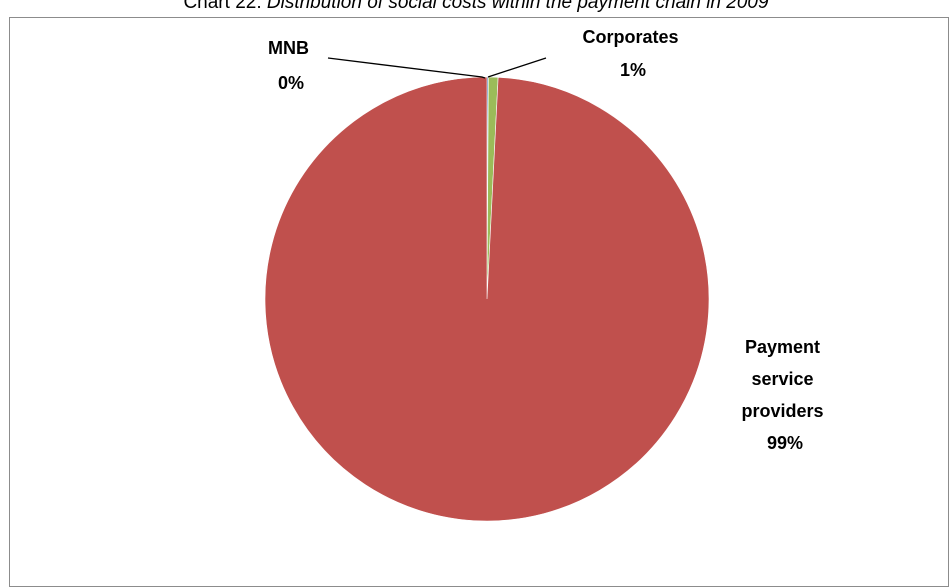 The height and width of the screenshot is (587, 952). Describe the element at coordinates (782, 379) in the screenshot. I see `data-label-psp-line2: service` at that location.